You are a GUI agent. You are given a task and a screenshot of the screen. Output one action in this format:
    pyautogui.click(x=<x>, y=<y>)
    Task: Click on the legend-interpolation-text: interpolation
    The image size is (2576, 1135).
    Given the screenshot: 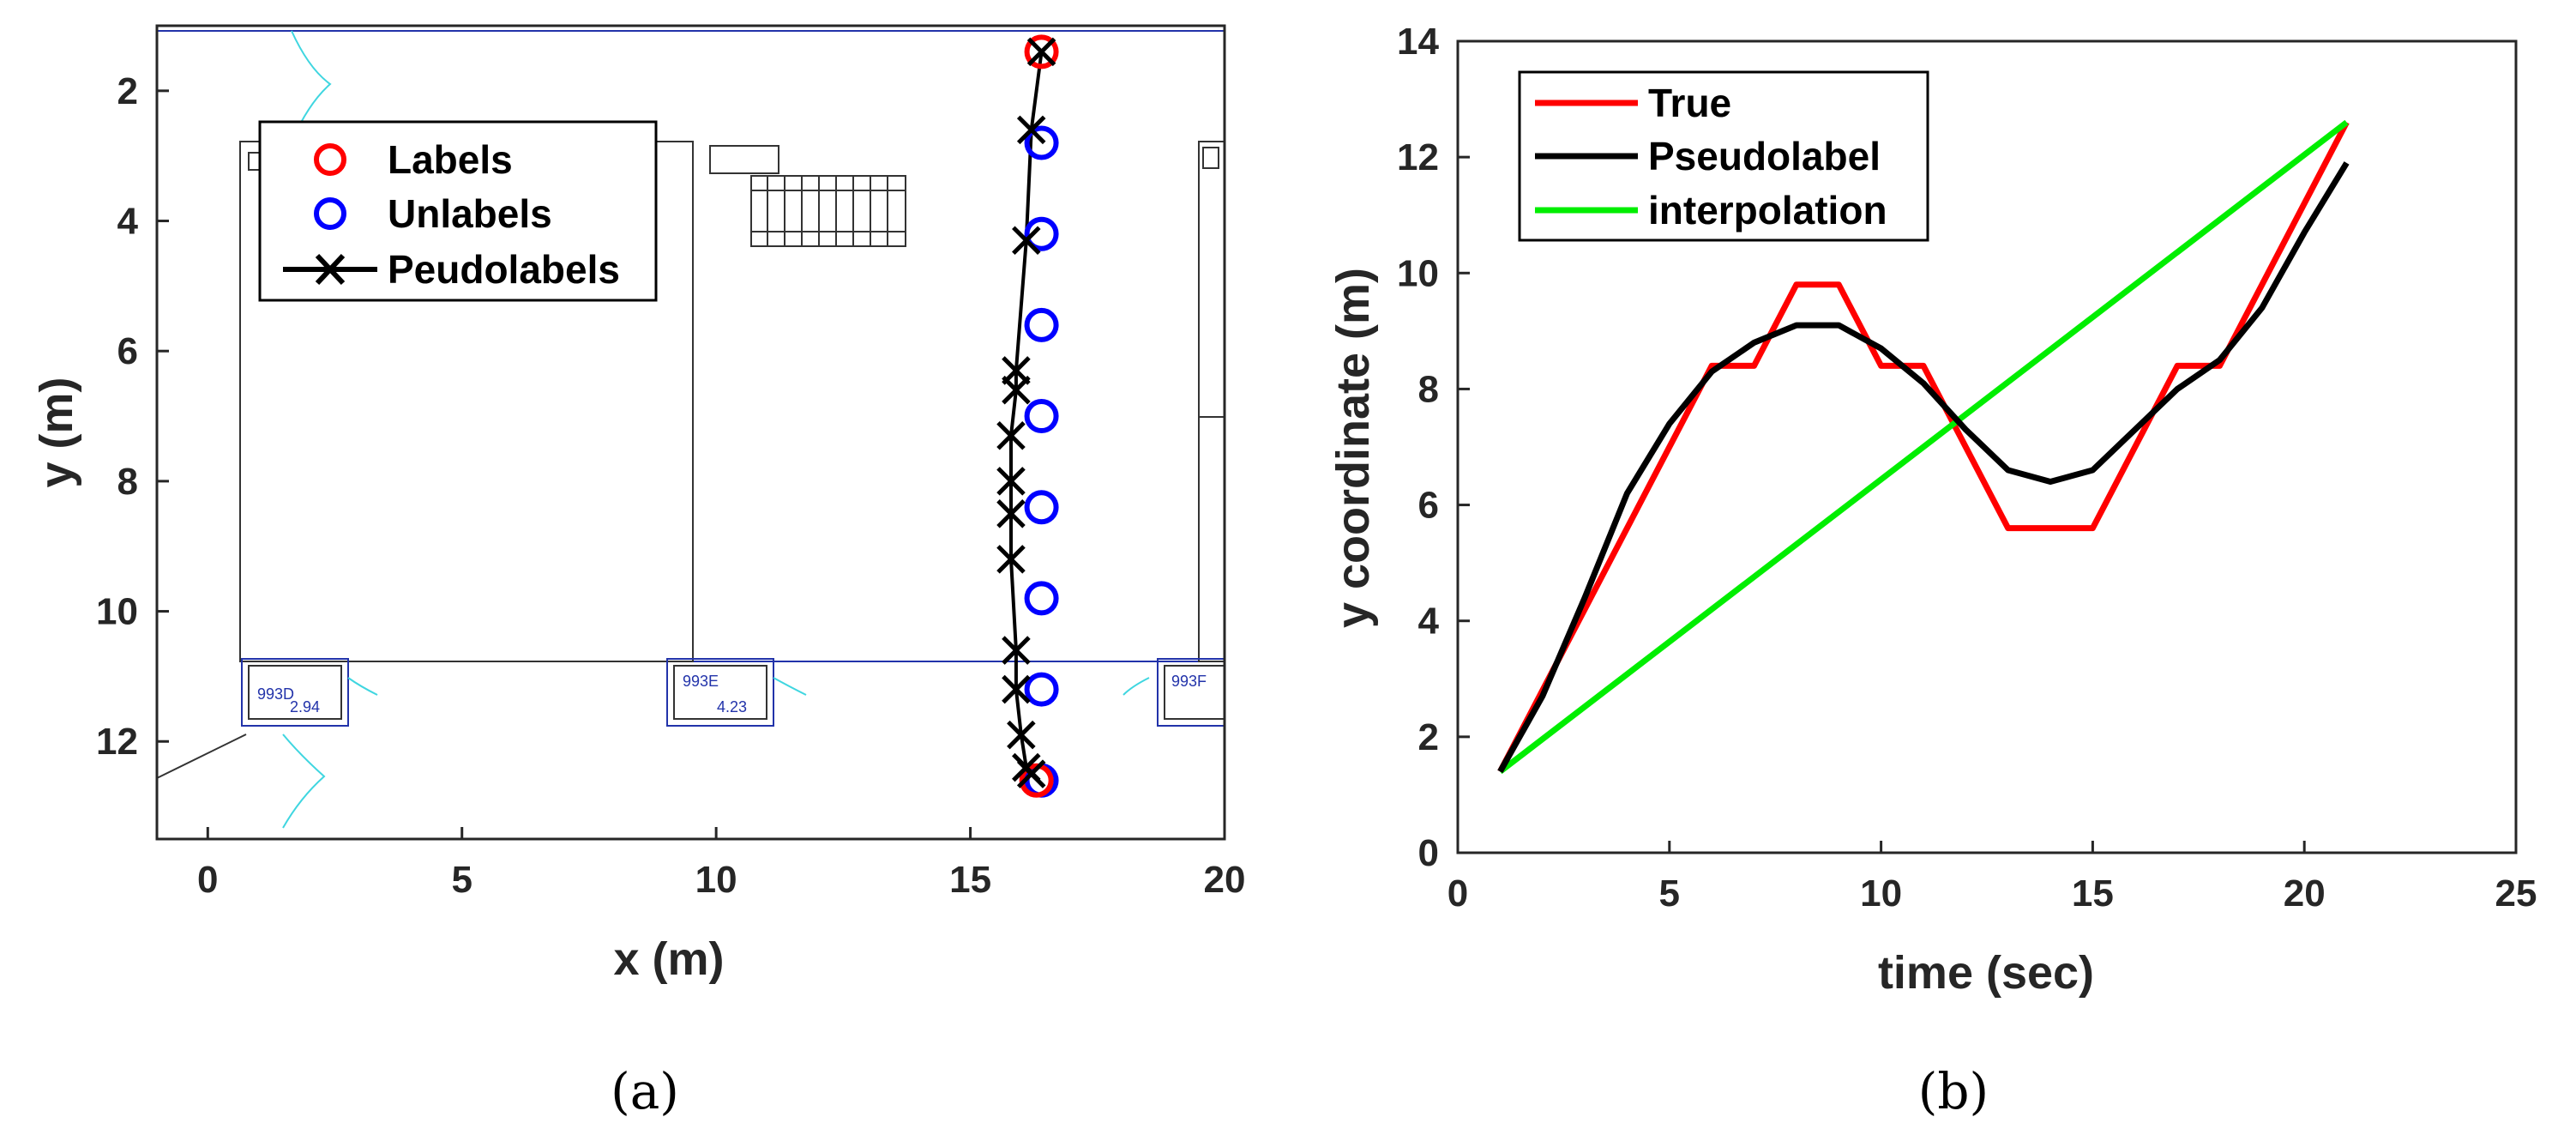 What is the action you would take?
    pyautogui.click(x=1767, y=210)
    